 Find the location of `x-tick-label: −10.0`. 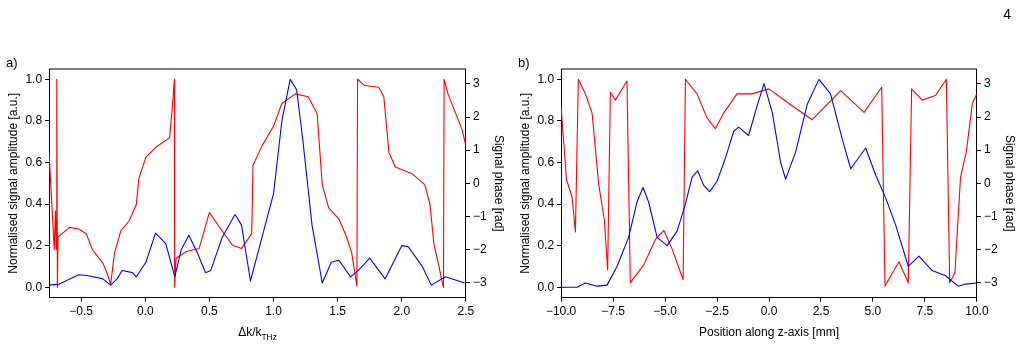

x-tick-label: −10.0 is located at coordinates (561, 311).